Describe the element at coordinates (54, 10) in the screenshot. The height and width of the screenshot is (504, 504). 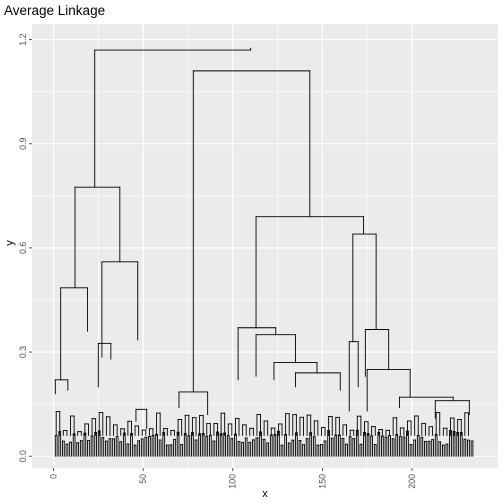
I see `chart-title: Average Linkage` at that location.